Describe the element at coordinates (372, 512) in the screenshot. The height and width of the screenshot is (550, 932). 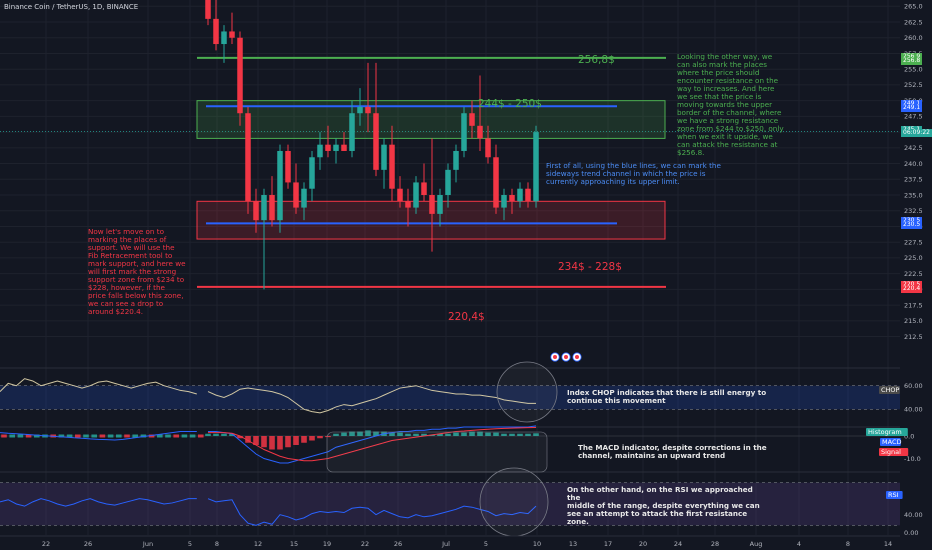
I see `rsi-line` at that location.